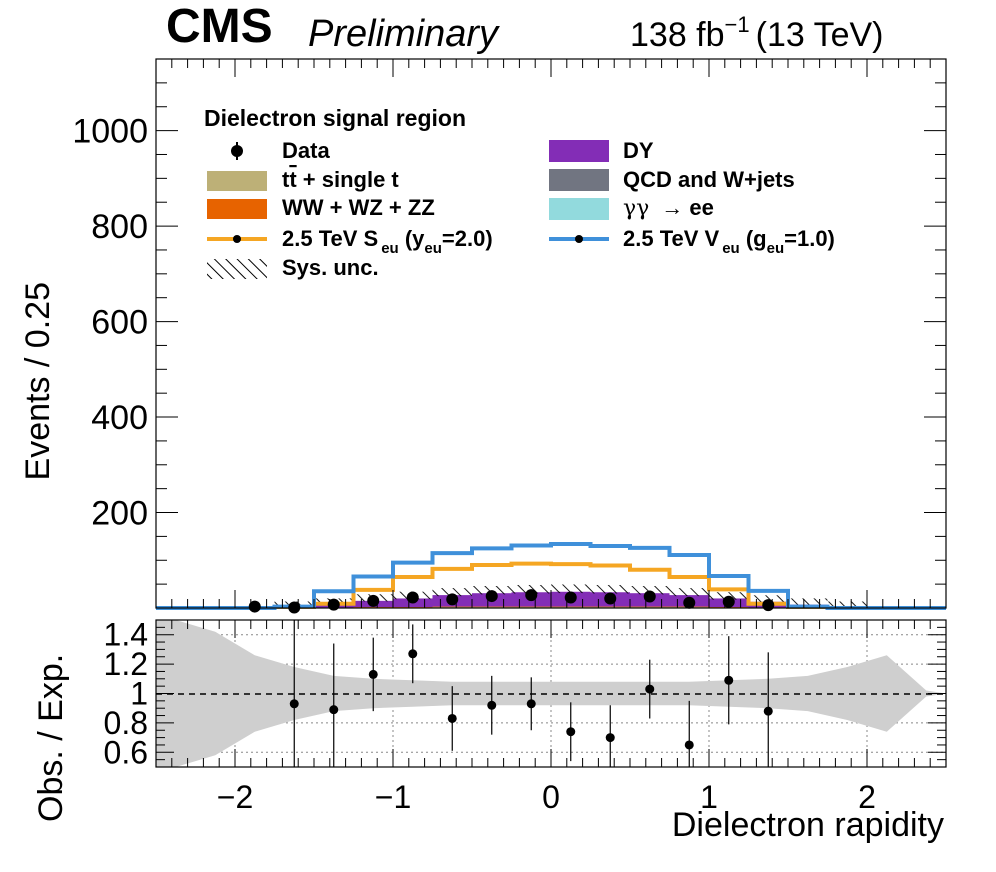 This screenshot has width=996, height=872. What do you see at coordinates (579, 151) in the screenshot?
I see `legend-dy-swatch` at bounding box center [579, 151].